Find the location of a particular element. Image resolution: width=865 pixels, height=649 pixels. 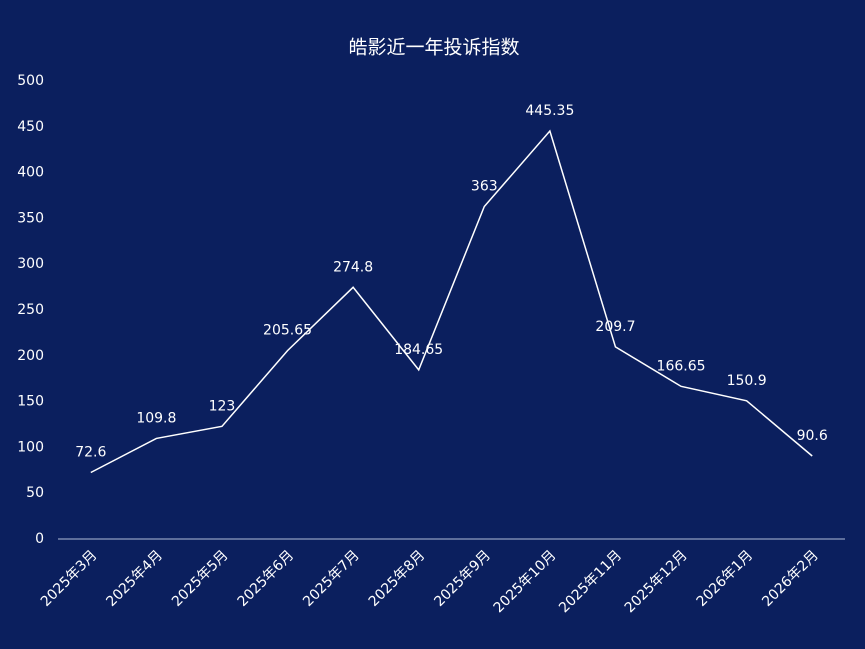

y-tick-label: 500 is located at coordinates (30, 81).